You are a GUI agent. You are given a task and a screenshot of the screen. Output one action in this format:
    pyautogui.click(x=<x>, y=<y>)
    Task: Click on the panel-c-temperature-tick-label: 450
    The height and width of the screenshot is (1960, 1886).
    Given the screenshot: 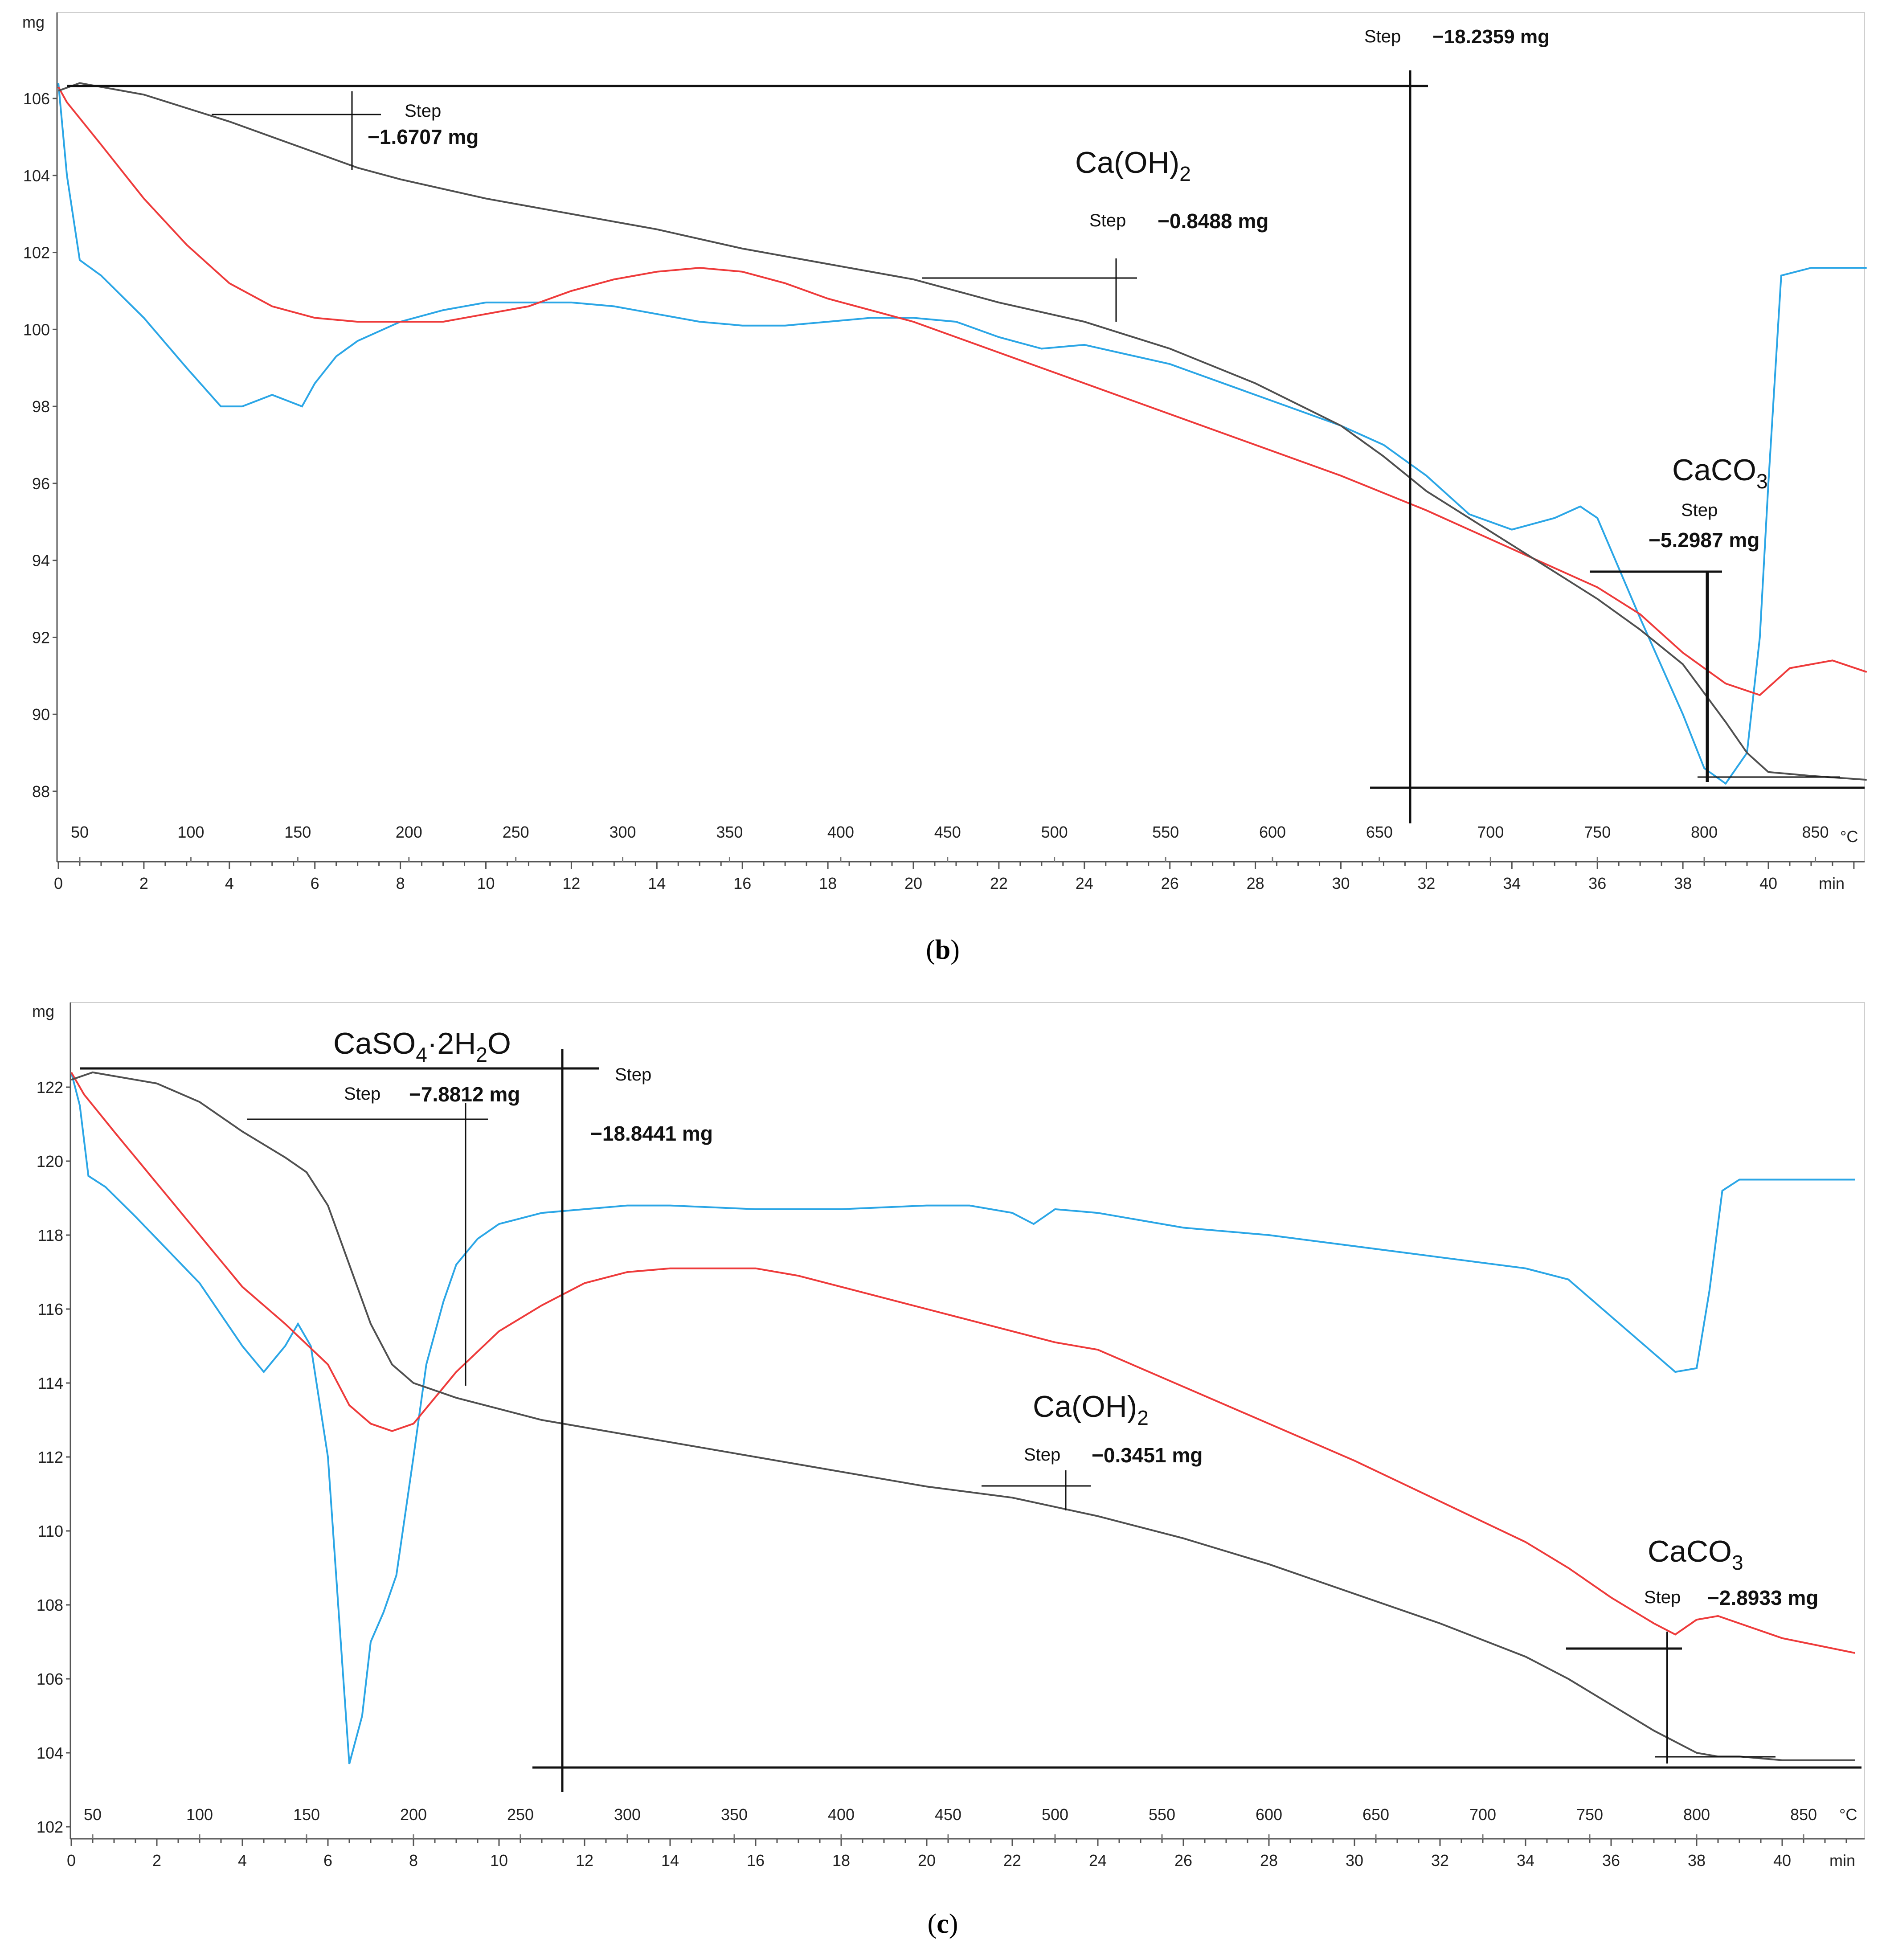 What is the action you would take?
    pyautogui.click(x=948, y=1815)
    